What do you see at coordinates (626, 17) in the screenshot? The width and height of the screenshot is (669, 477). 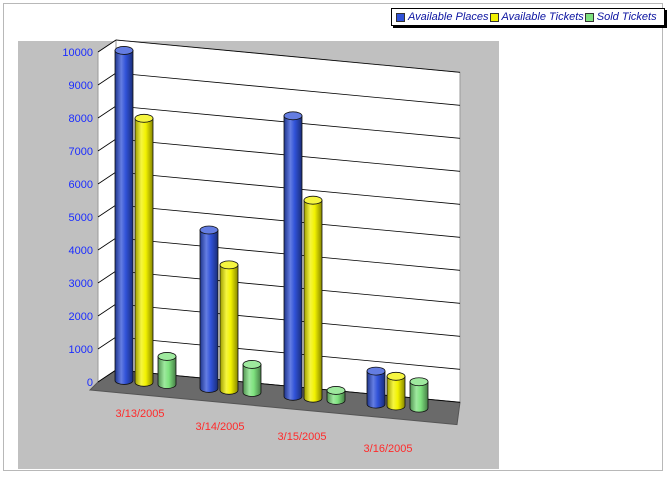 I see `legend-label-sold-tickets: Sold Tickets` at bounding box center [626, 17].